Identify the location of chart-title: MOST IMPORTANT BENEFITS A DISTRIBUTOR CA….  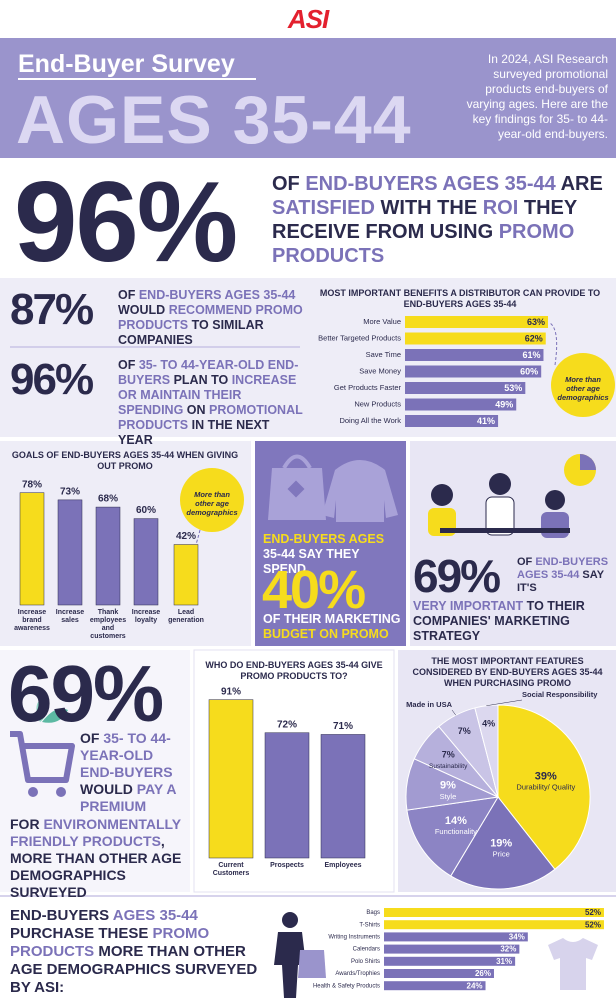
(460, 298).